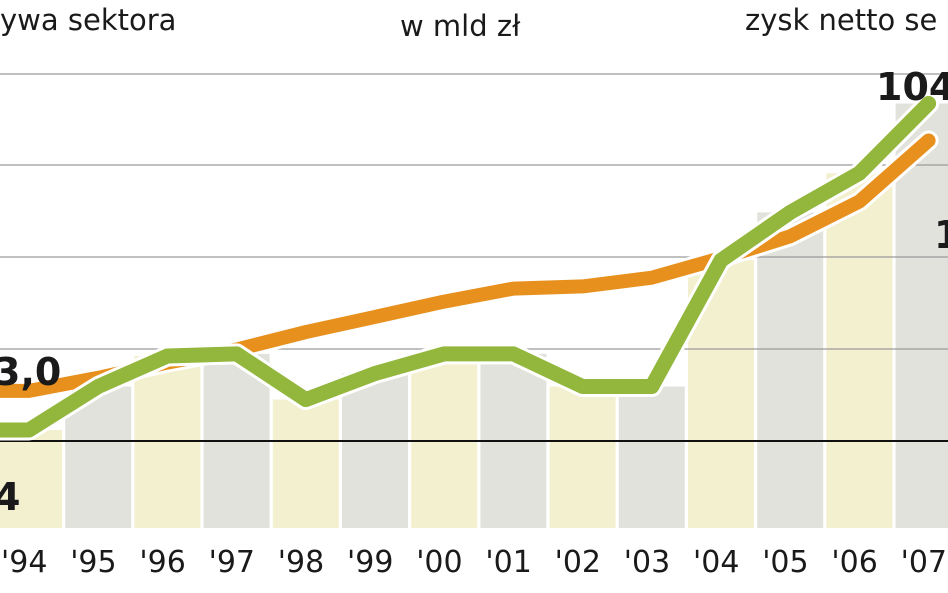 The height and width of the screenshot is (593, 948). What do you see at coordinates (301, 562) in the screenshot?
I see `tick-label-98: '98` at bounding box center [301, 562].